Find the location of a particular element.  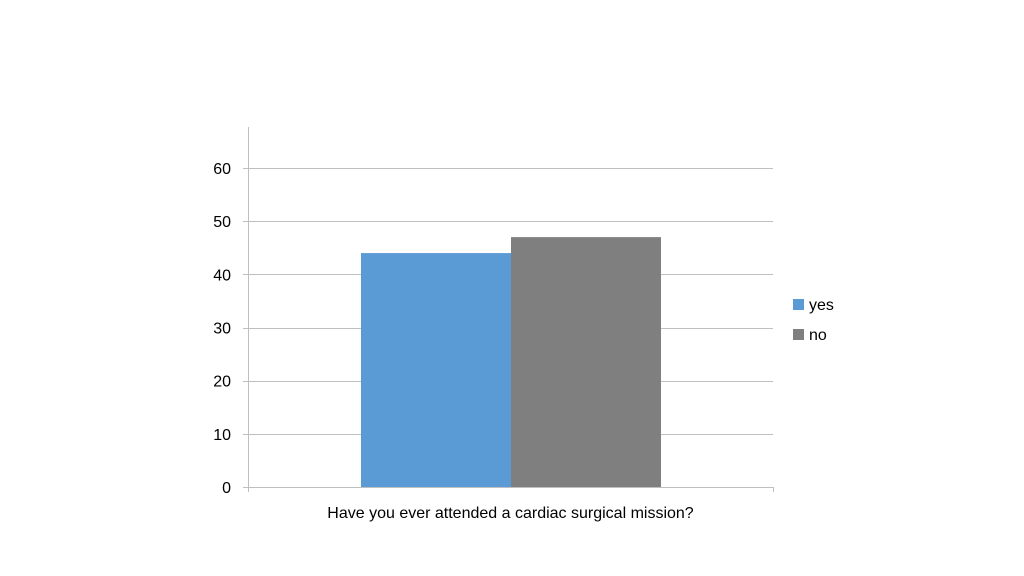

bar-yes is located at coordinates (436, 370).